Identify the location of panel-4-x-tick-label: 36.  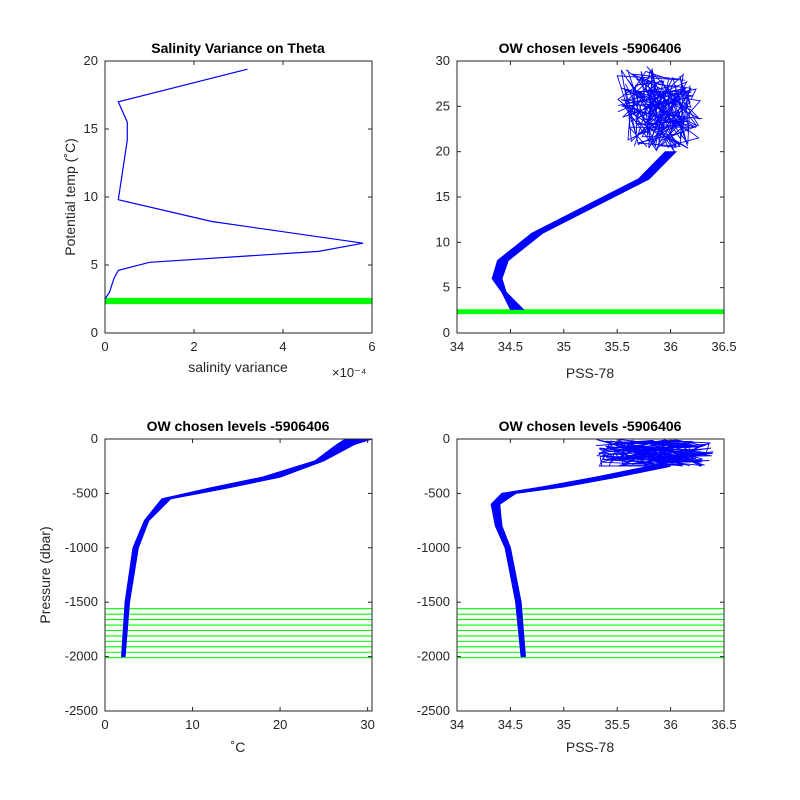
(670, 724).